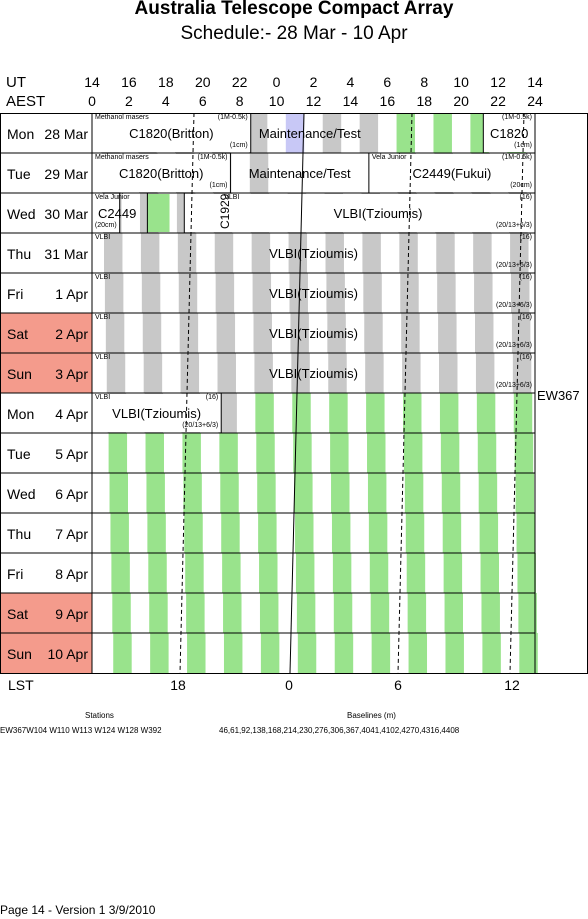 The height and width of the screenshot is (919, 588). Describe the element at coordinates (16, 82) in the screenshot. I see `ut-label: UT` at that location.